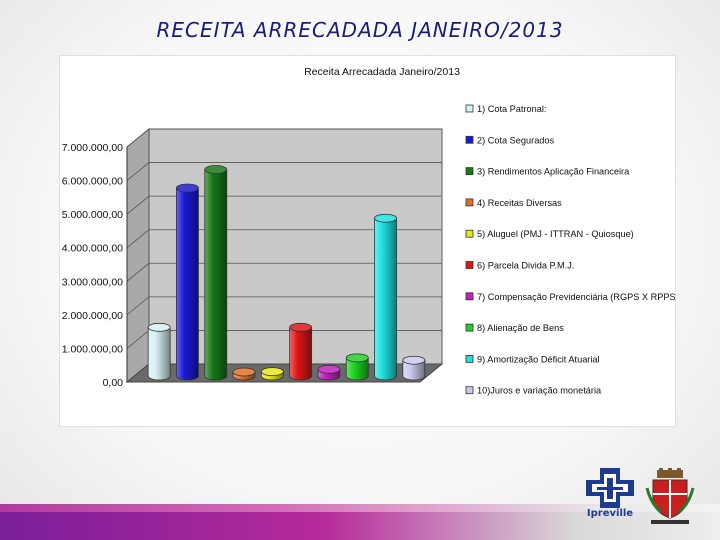 This screenshot has width=720, height=540. Describe the element at coordinates (520, 328) in the screenshot. I see `legend-label-8: 8) Alienação de Bens` at that location.